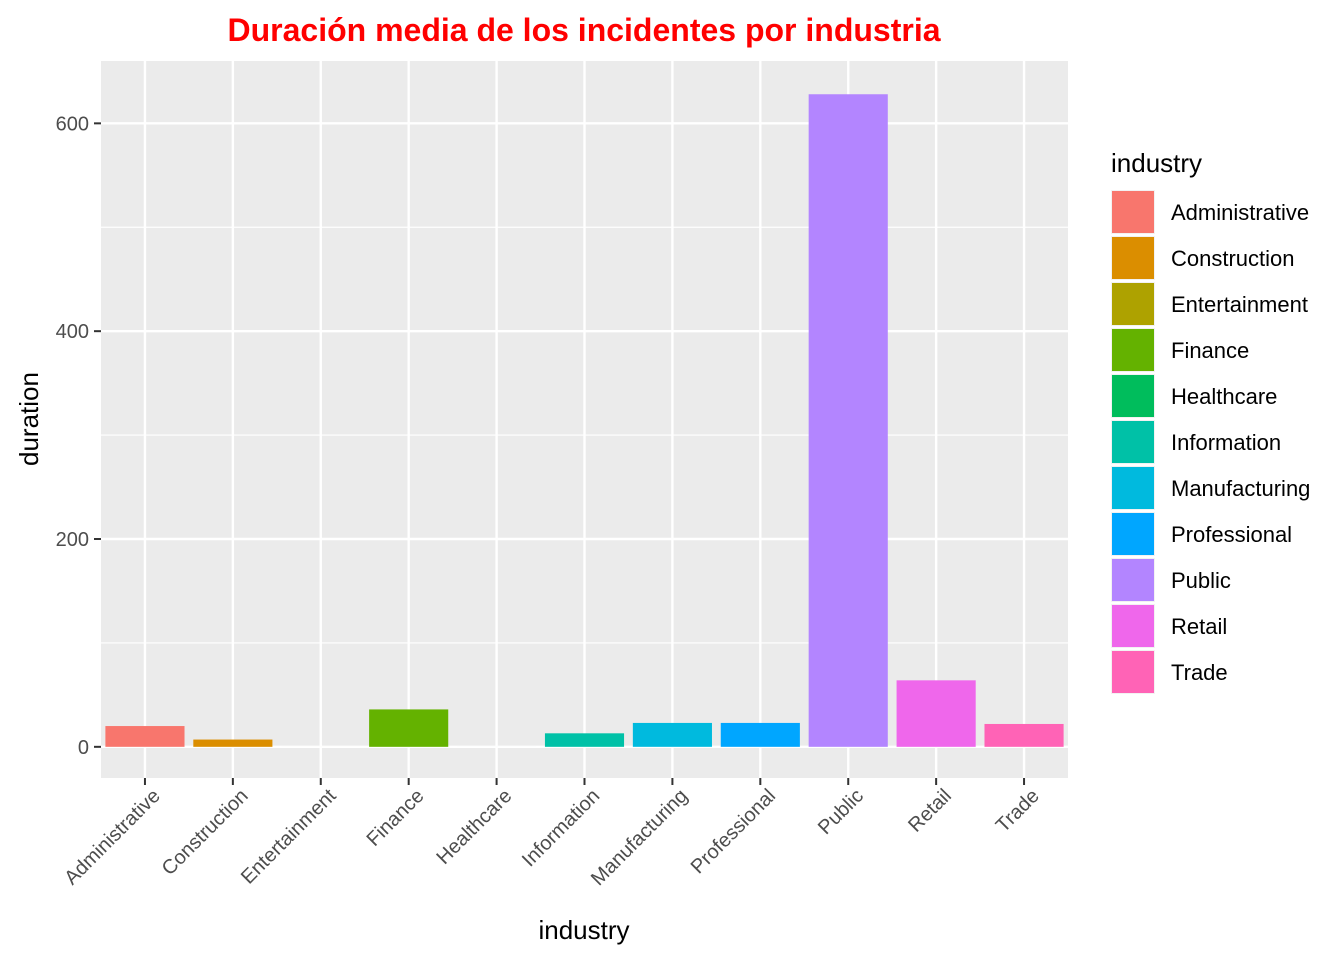 The image size is (1344, 960). I want to click on x-tick-label: Professional, so click(733, 831).